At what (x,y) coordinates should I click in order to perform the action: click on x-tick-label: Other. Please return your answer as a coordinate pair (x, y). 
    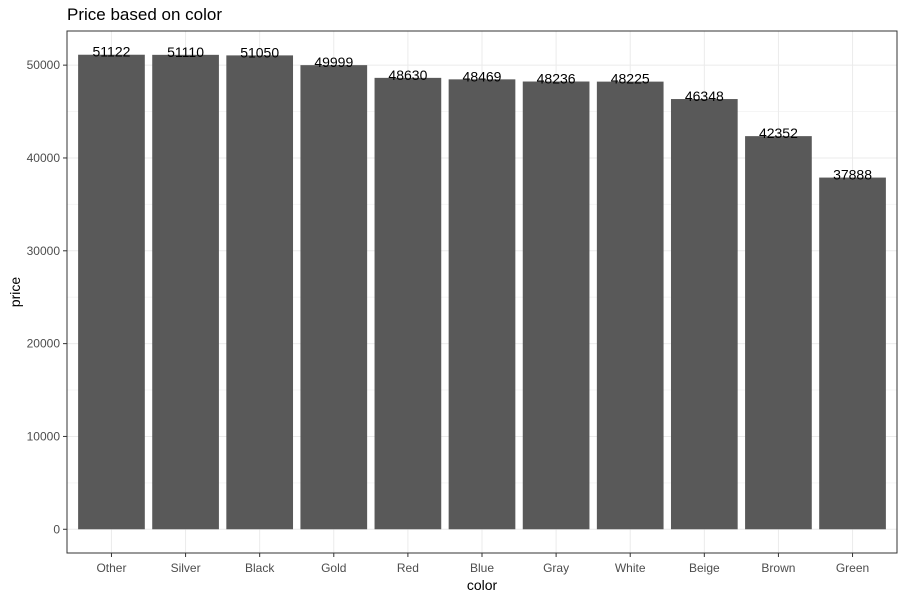
    Looking at the image, I should click on (111, 568).